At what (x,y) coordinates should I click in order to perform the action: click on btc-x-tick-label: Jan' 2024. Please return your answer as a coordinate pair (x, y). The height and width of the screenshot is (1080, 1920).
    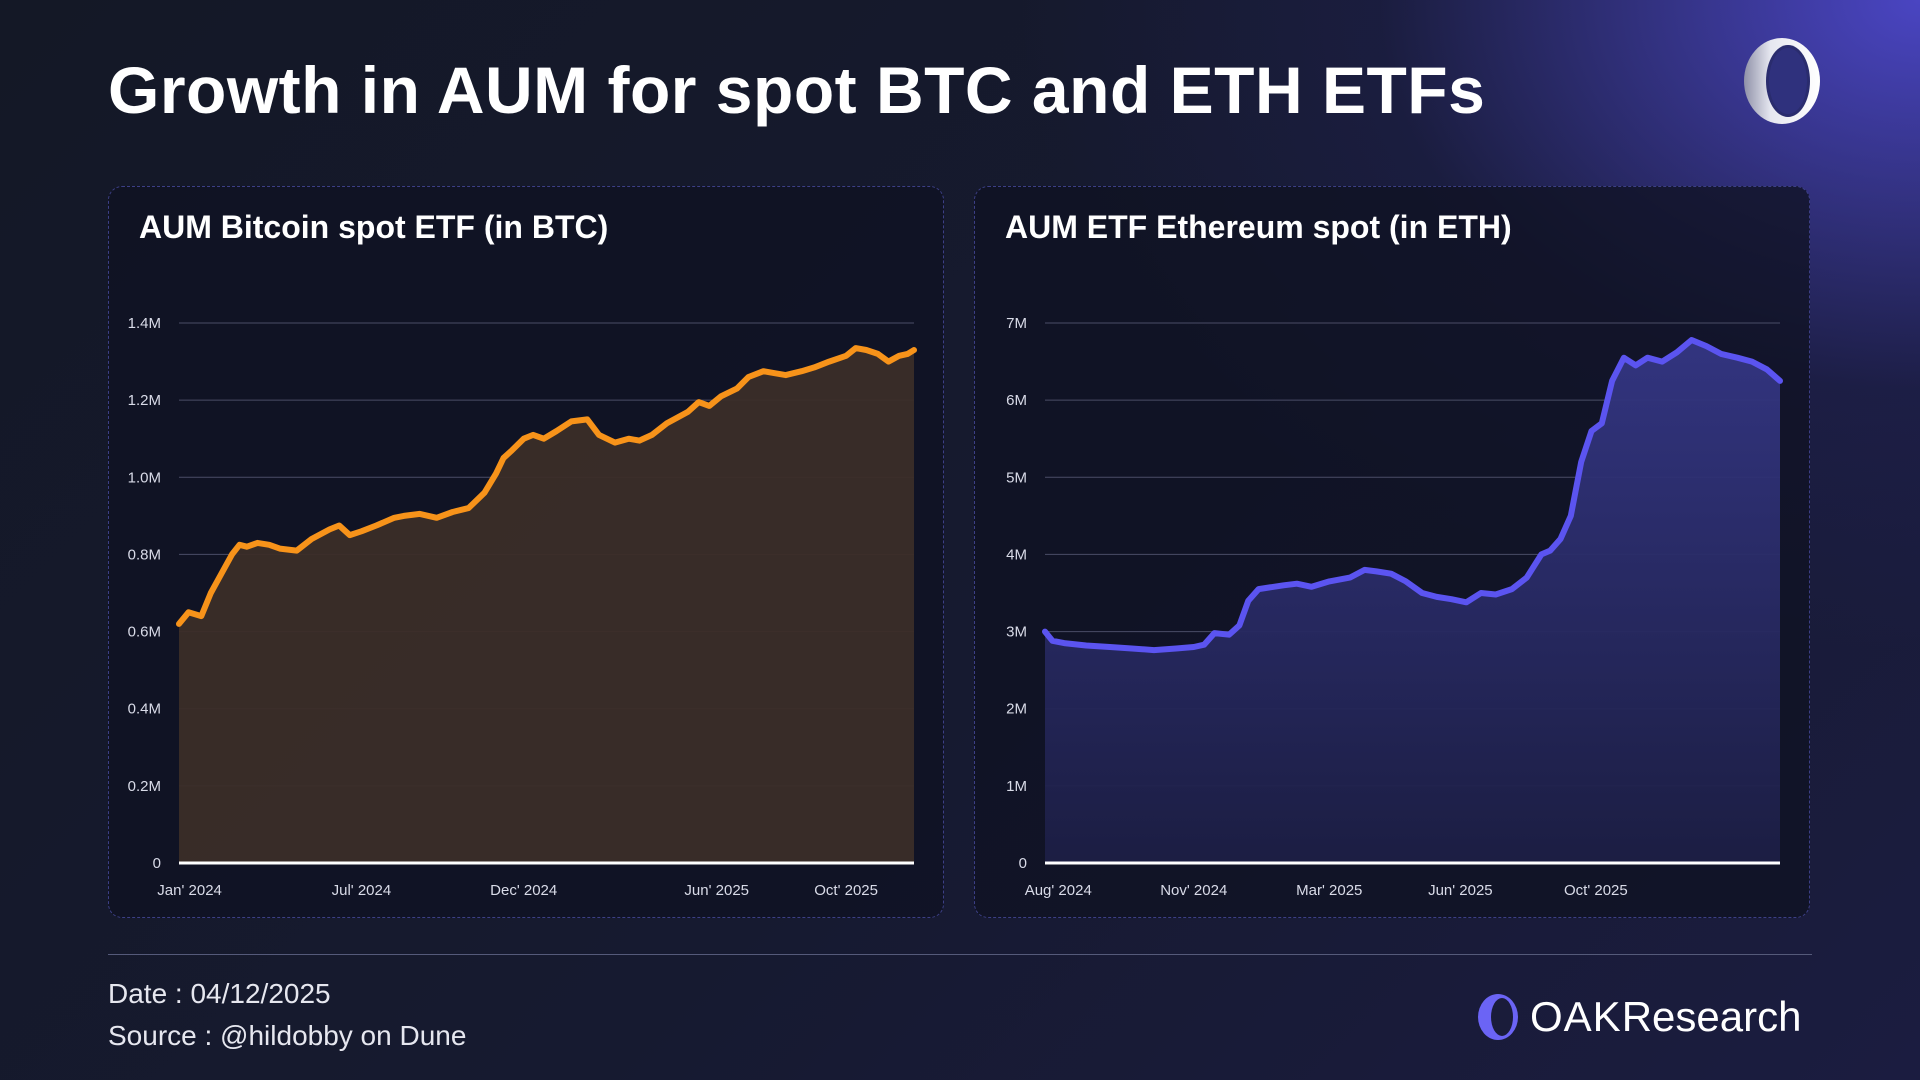
    Looking at the image, I should click on (189, 890).